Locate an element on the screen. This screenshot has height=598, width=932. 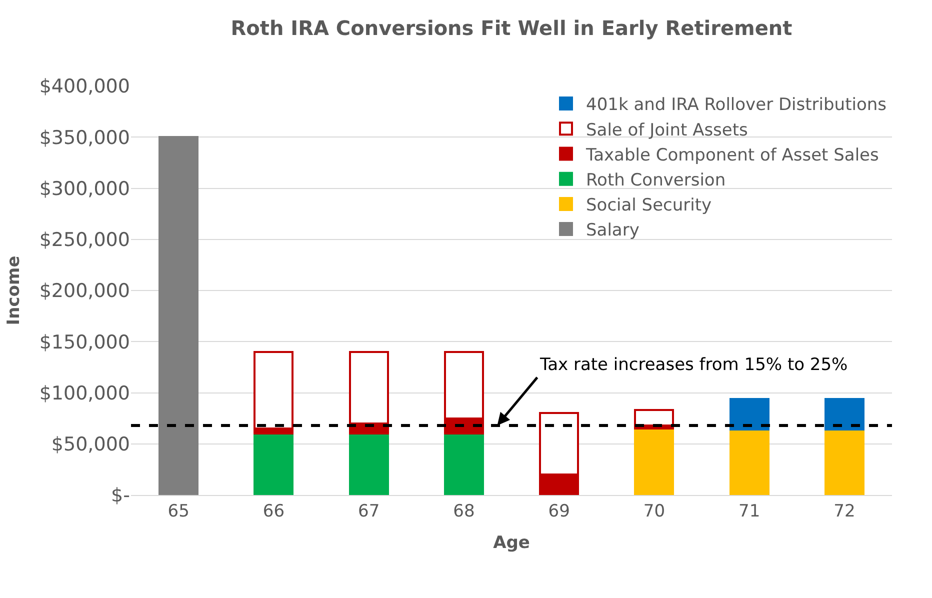
legend-label: 401k and IRA Rollover Distributions is located at coordinates (736, 105).